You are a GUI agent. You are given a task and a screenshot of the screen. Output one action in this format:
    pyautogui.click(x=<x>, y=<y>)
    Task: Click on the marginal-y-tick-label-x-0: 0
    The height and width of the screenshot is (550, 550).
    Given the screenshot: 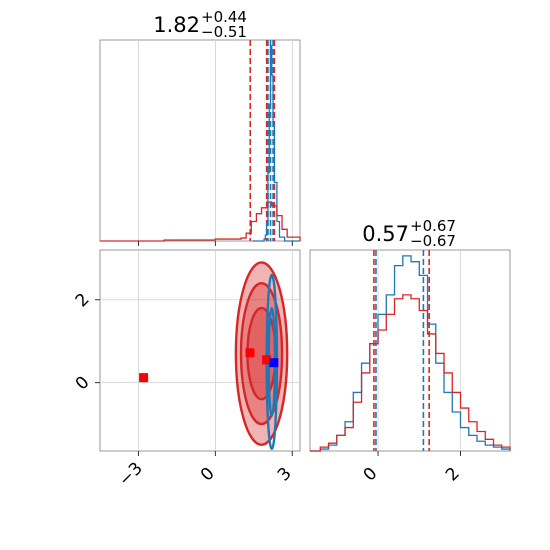 What is the action you would take?
    pyautogui.click(x=371, y=475)
    